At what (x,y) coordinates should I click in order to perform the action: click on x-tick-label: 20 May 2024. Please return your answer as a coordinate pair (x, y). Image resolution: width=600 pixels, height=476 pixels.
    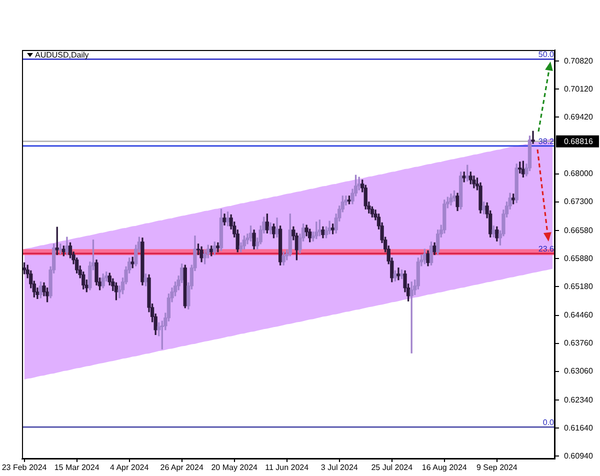
    Looking at the image, I should click on (234, 467).